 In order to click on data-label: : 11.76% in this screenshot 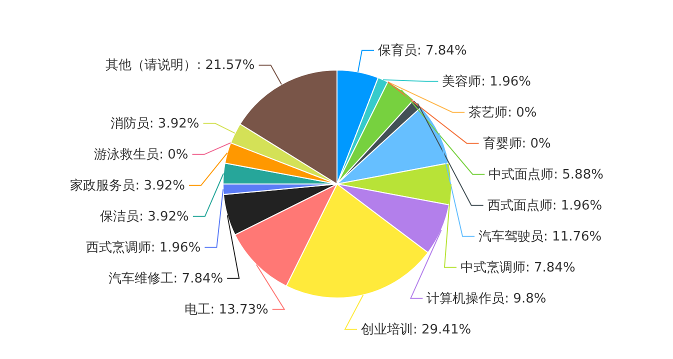, I will do `click(573, 236)`.